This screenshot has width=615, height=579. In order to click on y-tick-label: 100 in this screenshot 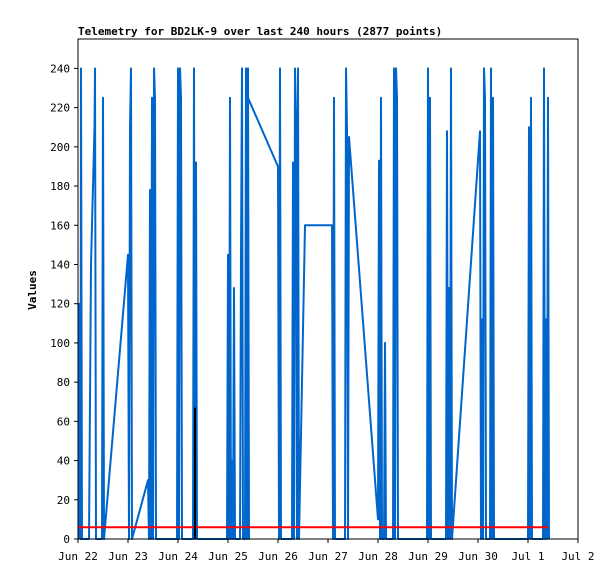, I will do `click(60, 343)`.